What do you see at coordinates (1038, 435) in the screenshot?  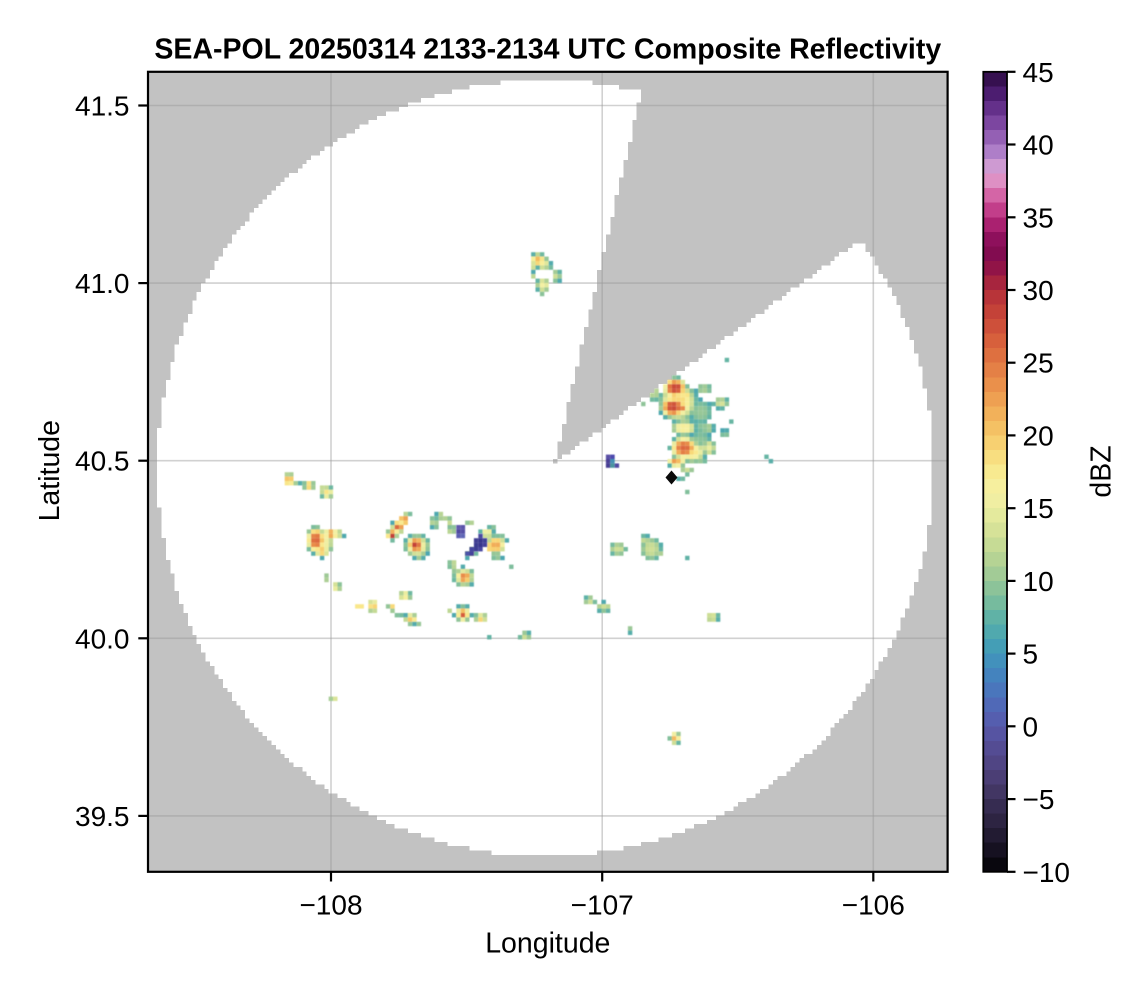 I see `svg-text: 20` at bounding box center [1038, 435].